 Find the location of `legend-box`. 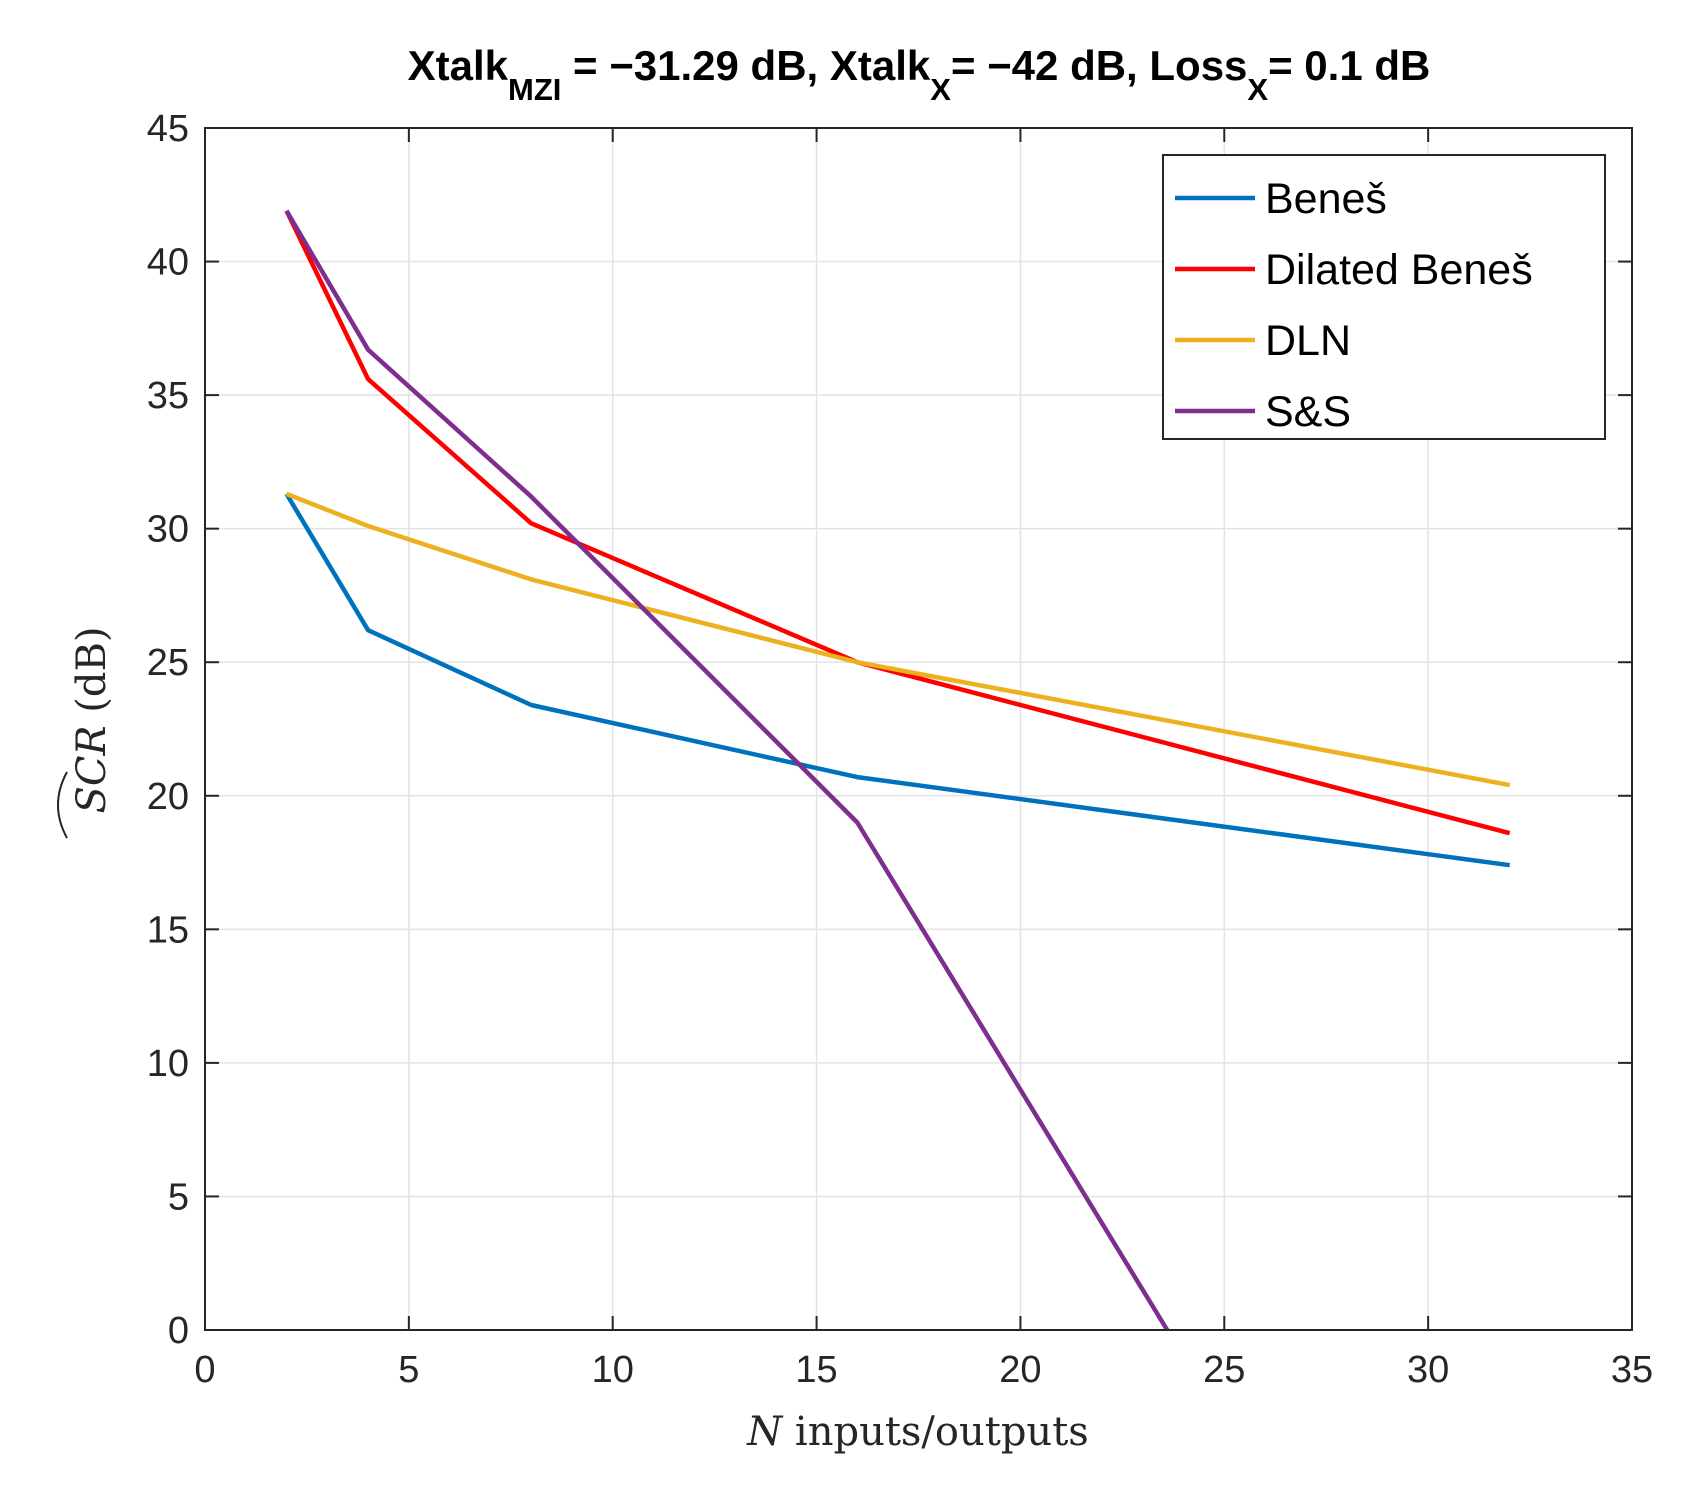

legend-box is located at coordinates (1384, 297).